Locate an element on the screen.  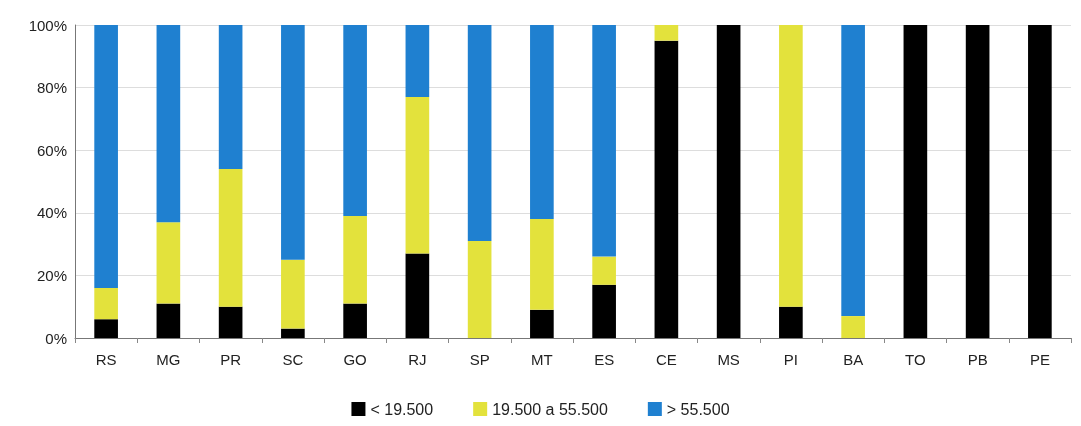
y-tick-label: 60% is located at coordinates (51, 150).